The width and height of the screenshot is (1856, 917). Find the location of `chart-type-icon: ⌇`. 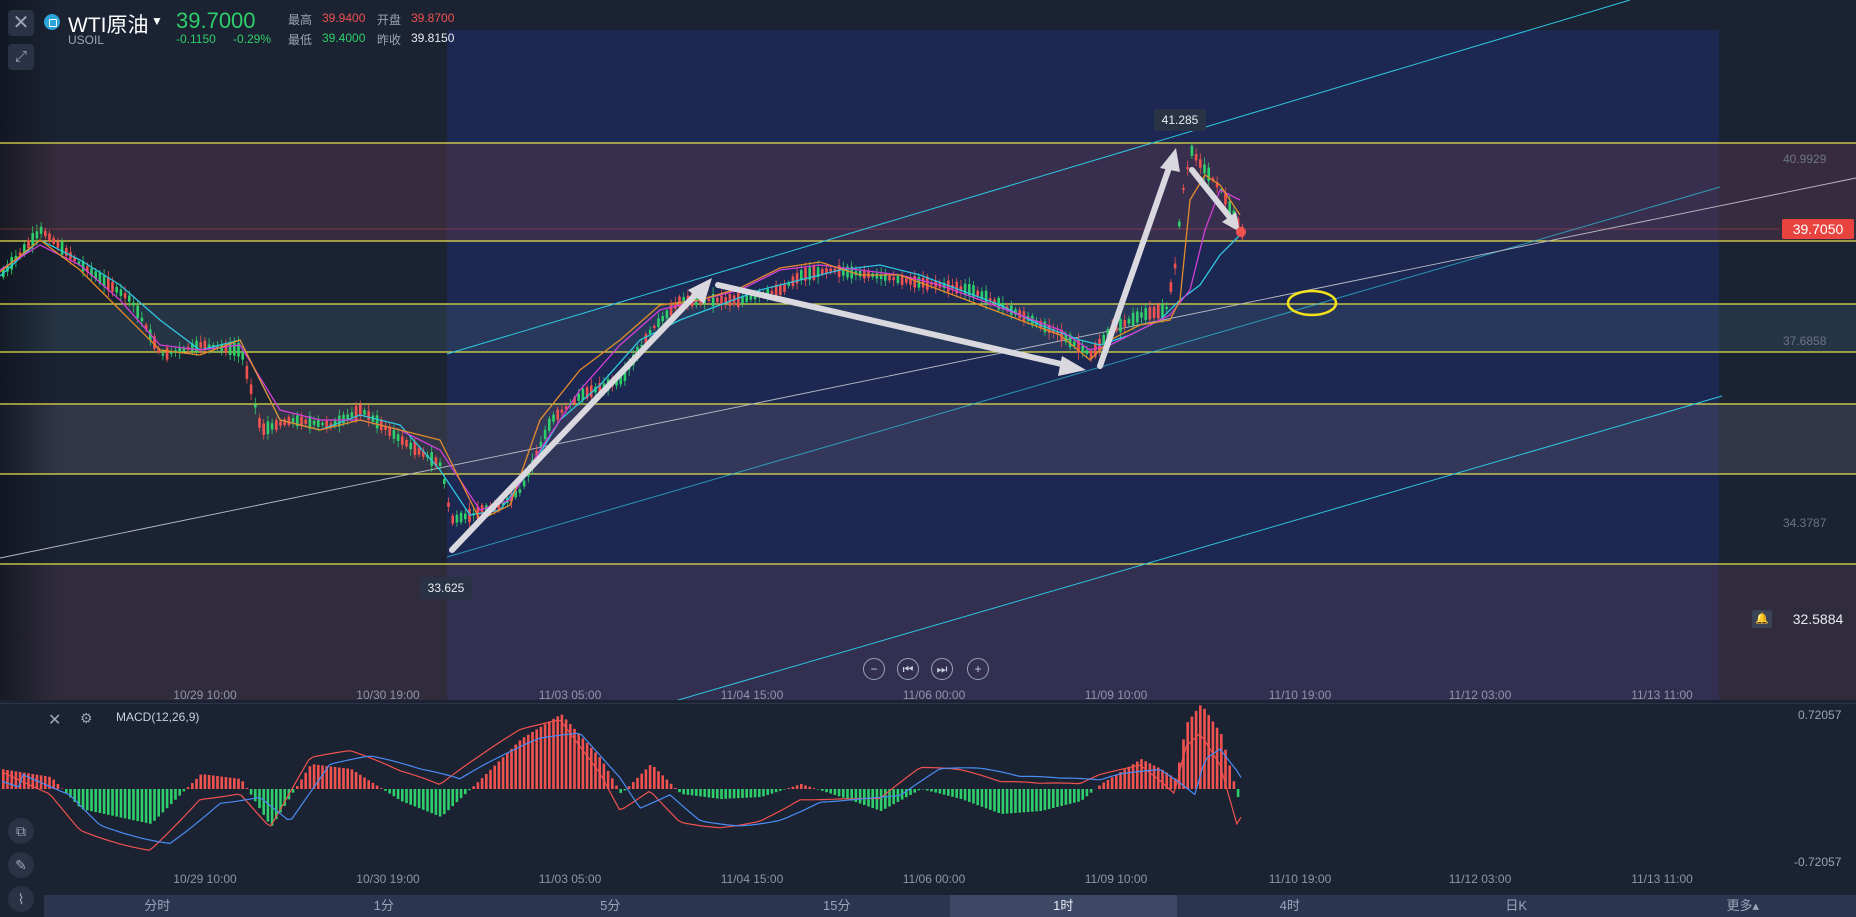

chart-type-icon: ⌇ is located at coordinates (21, 899).